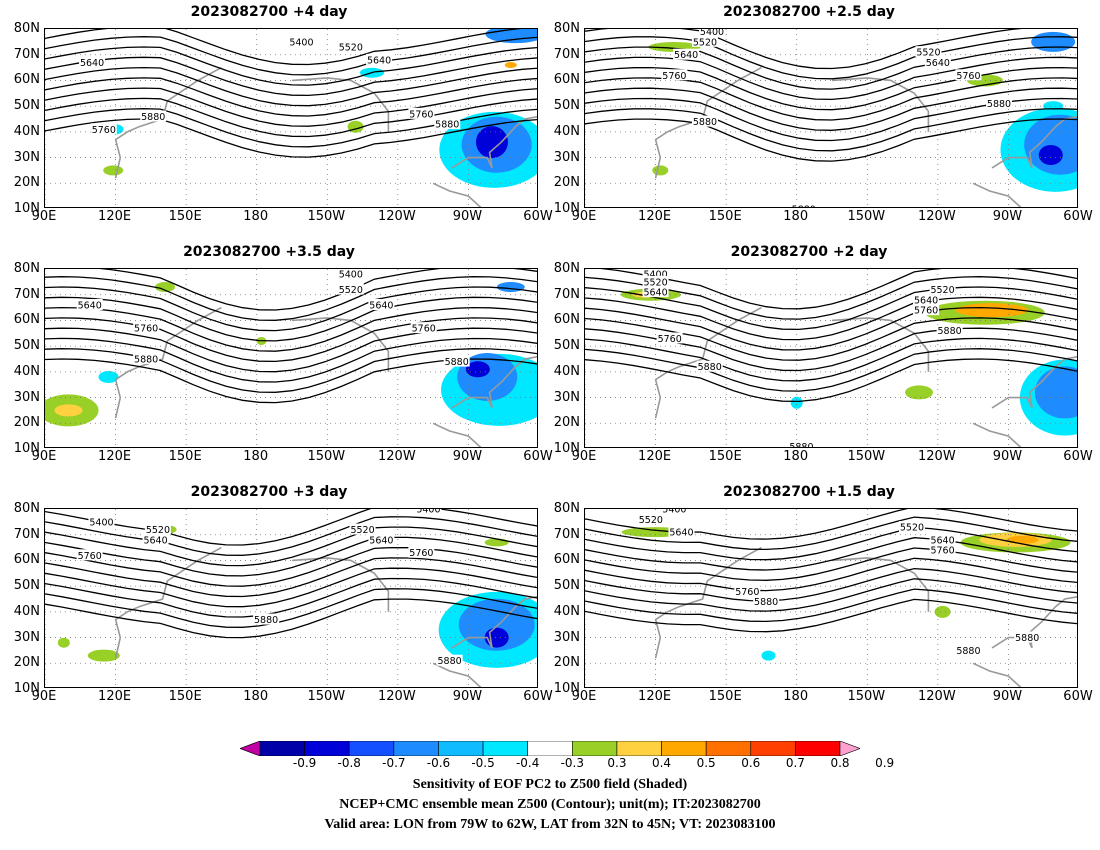 The height and width of the screenshot is (850, 1100). Describe the element at coordinates (885, 763) in the screenshot. I see `colorbar-tick-label: 0.9` at that location.